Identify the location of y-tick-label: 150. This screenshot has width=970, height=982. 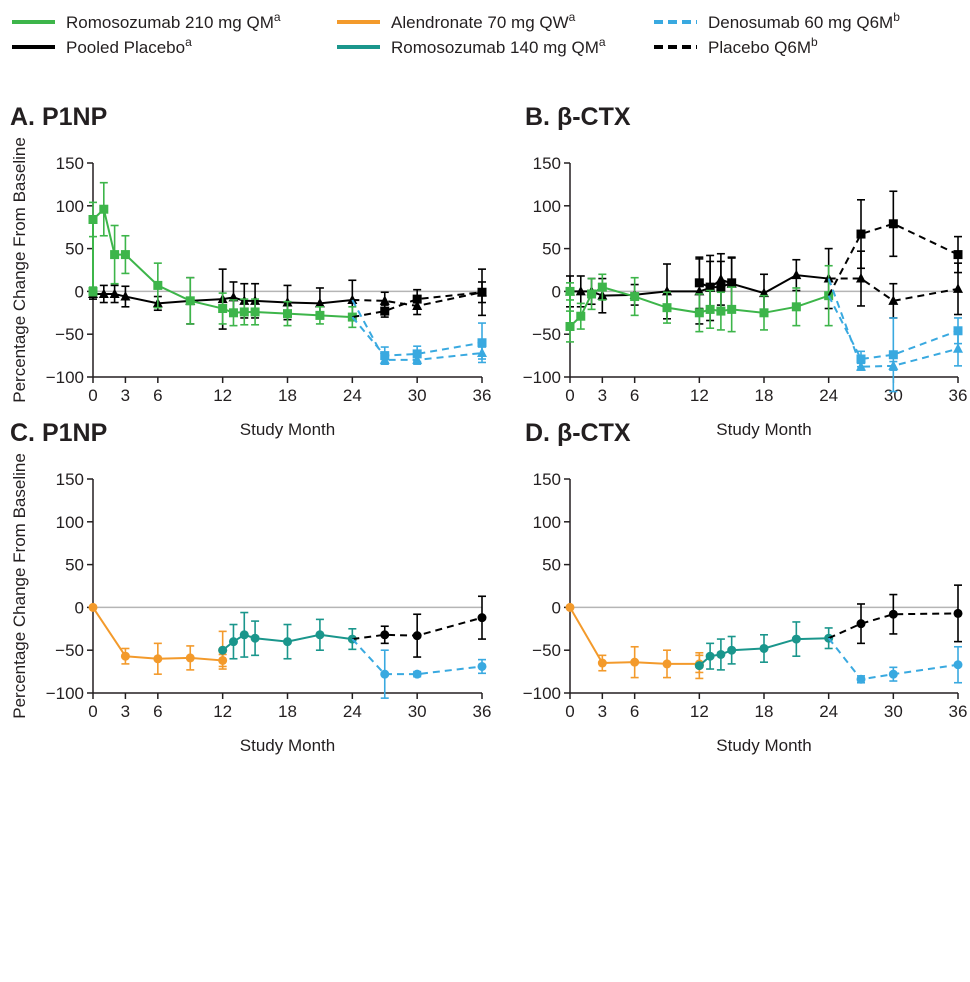
(70, 479).